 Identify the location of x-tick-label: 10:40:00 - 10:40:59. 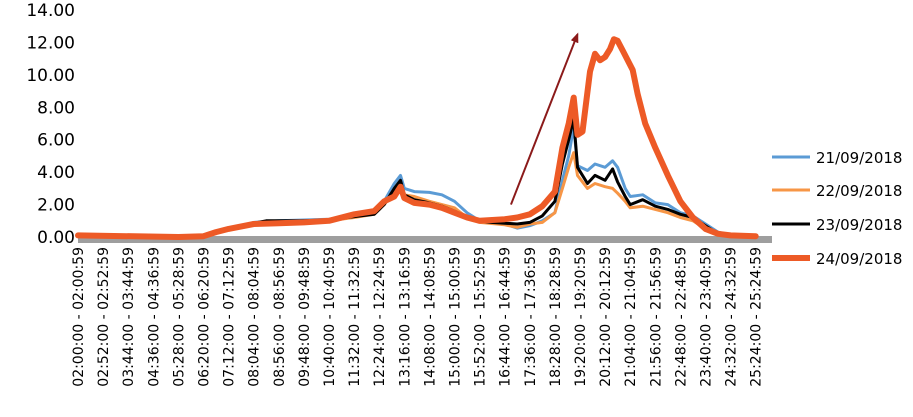
(330, 317).